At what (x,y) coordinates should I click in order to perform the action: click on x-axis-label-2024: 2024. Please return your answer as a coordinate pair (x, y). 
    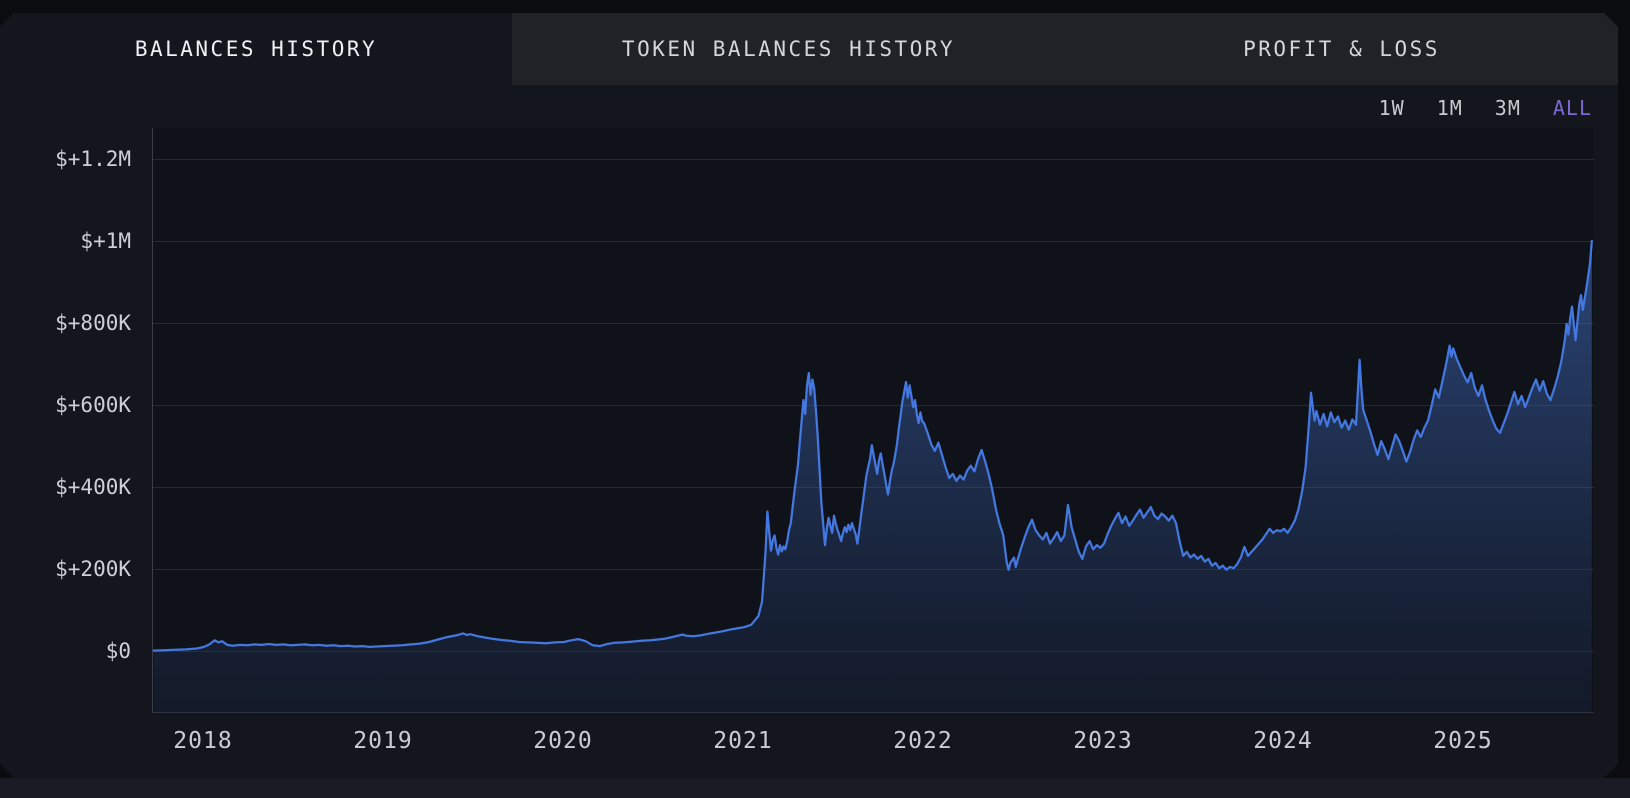
    Looking at the image, I should click on (1283, 741).